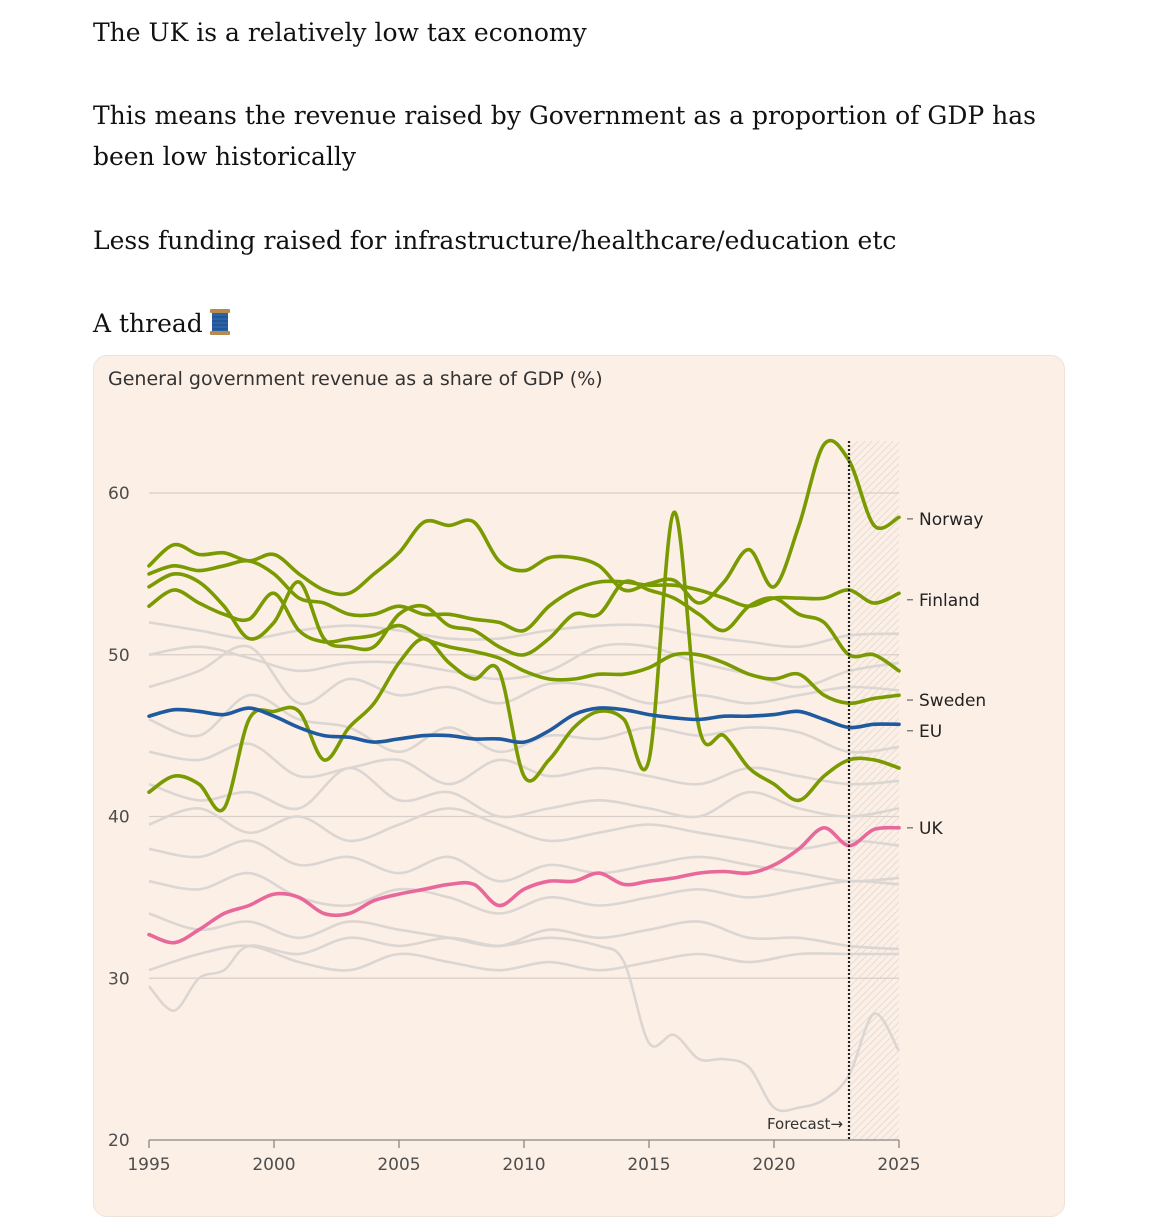 The width and height of the screenshot is (1157, 1217). What do you see at coordinates (148, 1165) in the screenshot?
I see `x-tick-label: 1995` at bounding box center [148, 1165].